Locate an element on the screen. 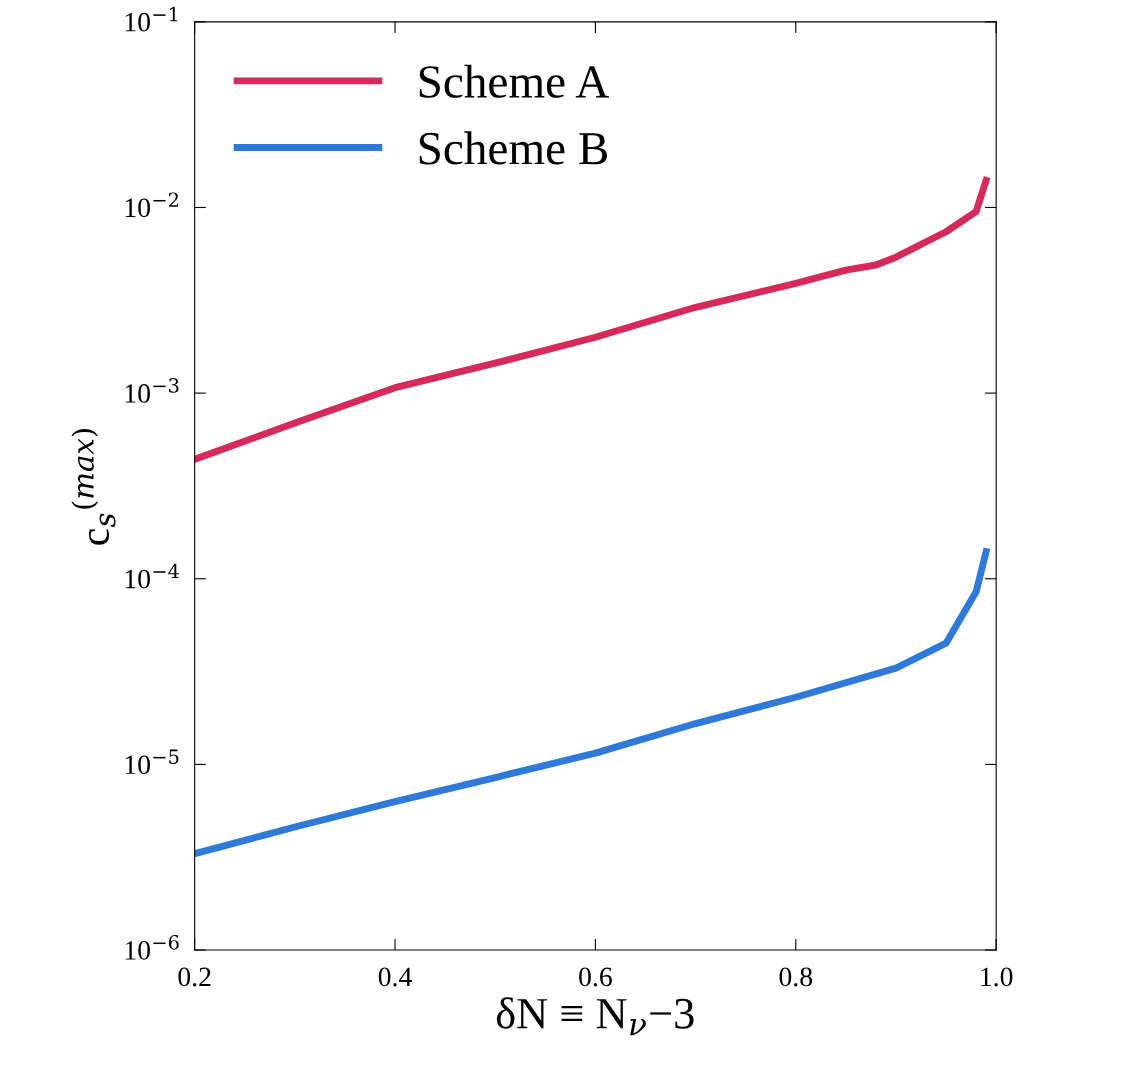  y-tick-label: 10$^{−3}$ is located at coordinates (152, 390).